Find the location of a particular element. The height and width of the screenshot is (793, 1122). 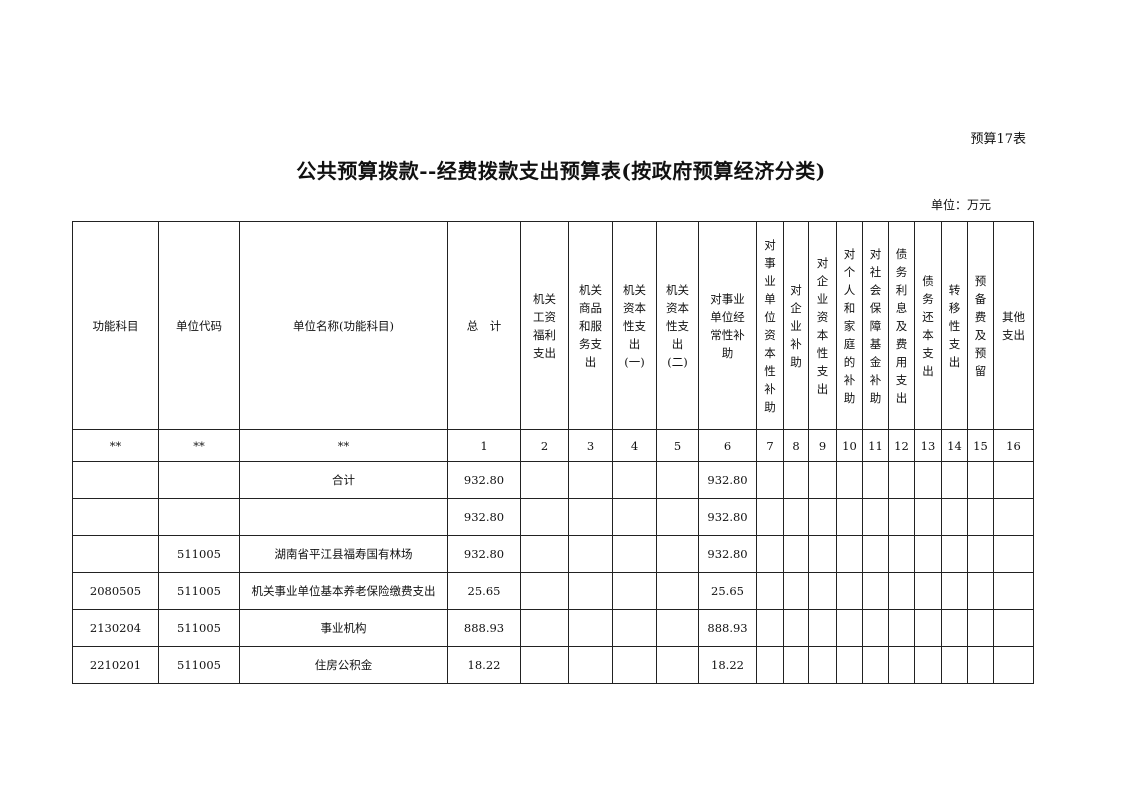

header-row-cell: 对 企 业 补 助 is located at coordinates (796, 325).